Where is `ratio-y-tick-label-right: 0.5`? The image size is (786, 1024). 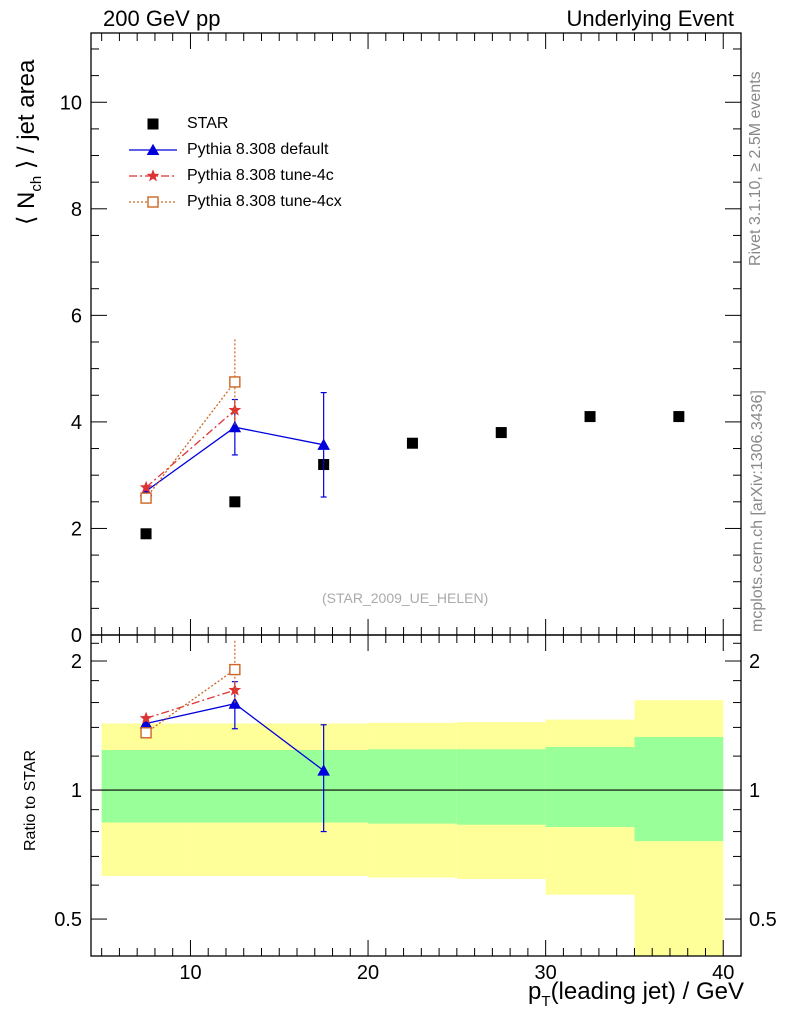
ratio-y-tick-label-right: 0.5 is located at coordinates (763, 920).